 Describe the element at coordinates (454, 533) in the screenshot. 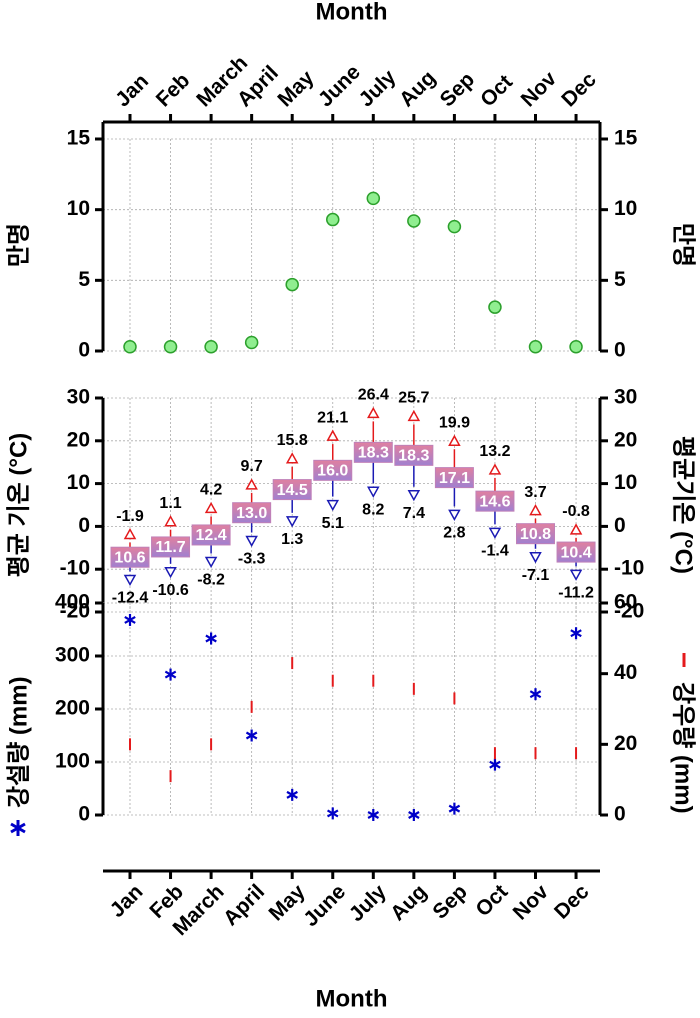

I see `low-label: 2.8` at that location.